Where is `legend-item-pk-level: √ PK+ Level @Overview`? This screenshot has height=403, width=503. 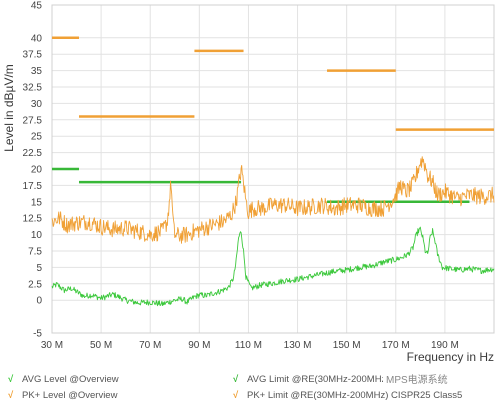
legend-item-pk-level: √ PK+ Level @Overview is located at coordinates (62, 395).